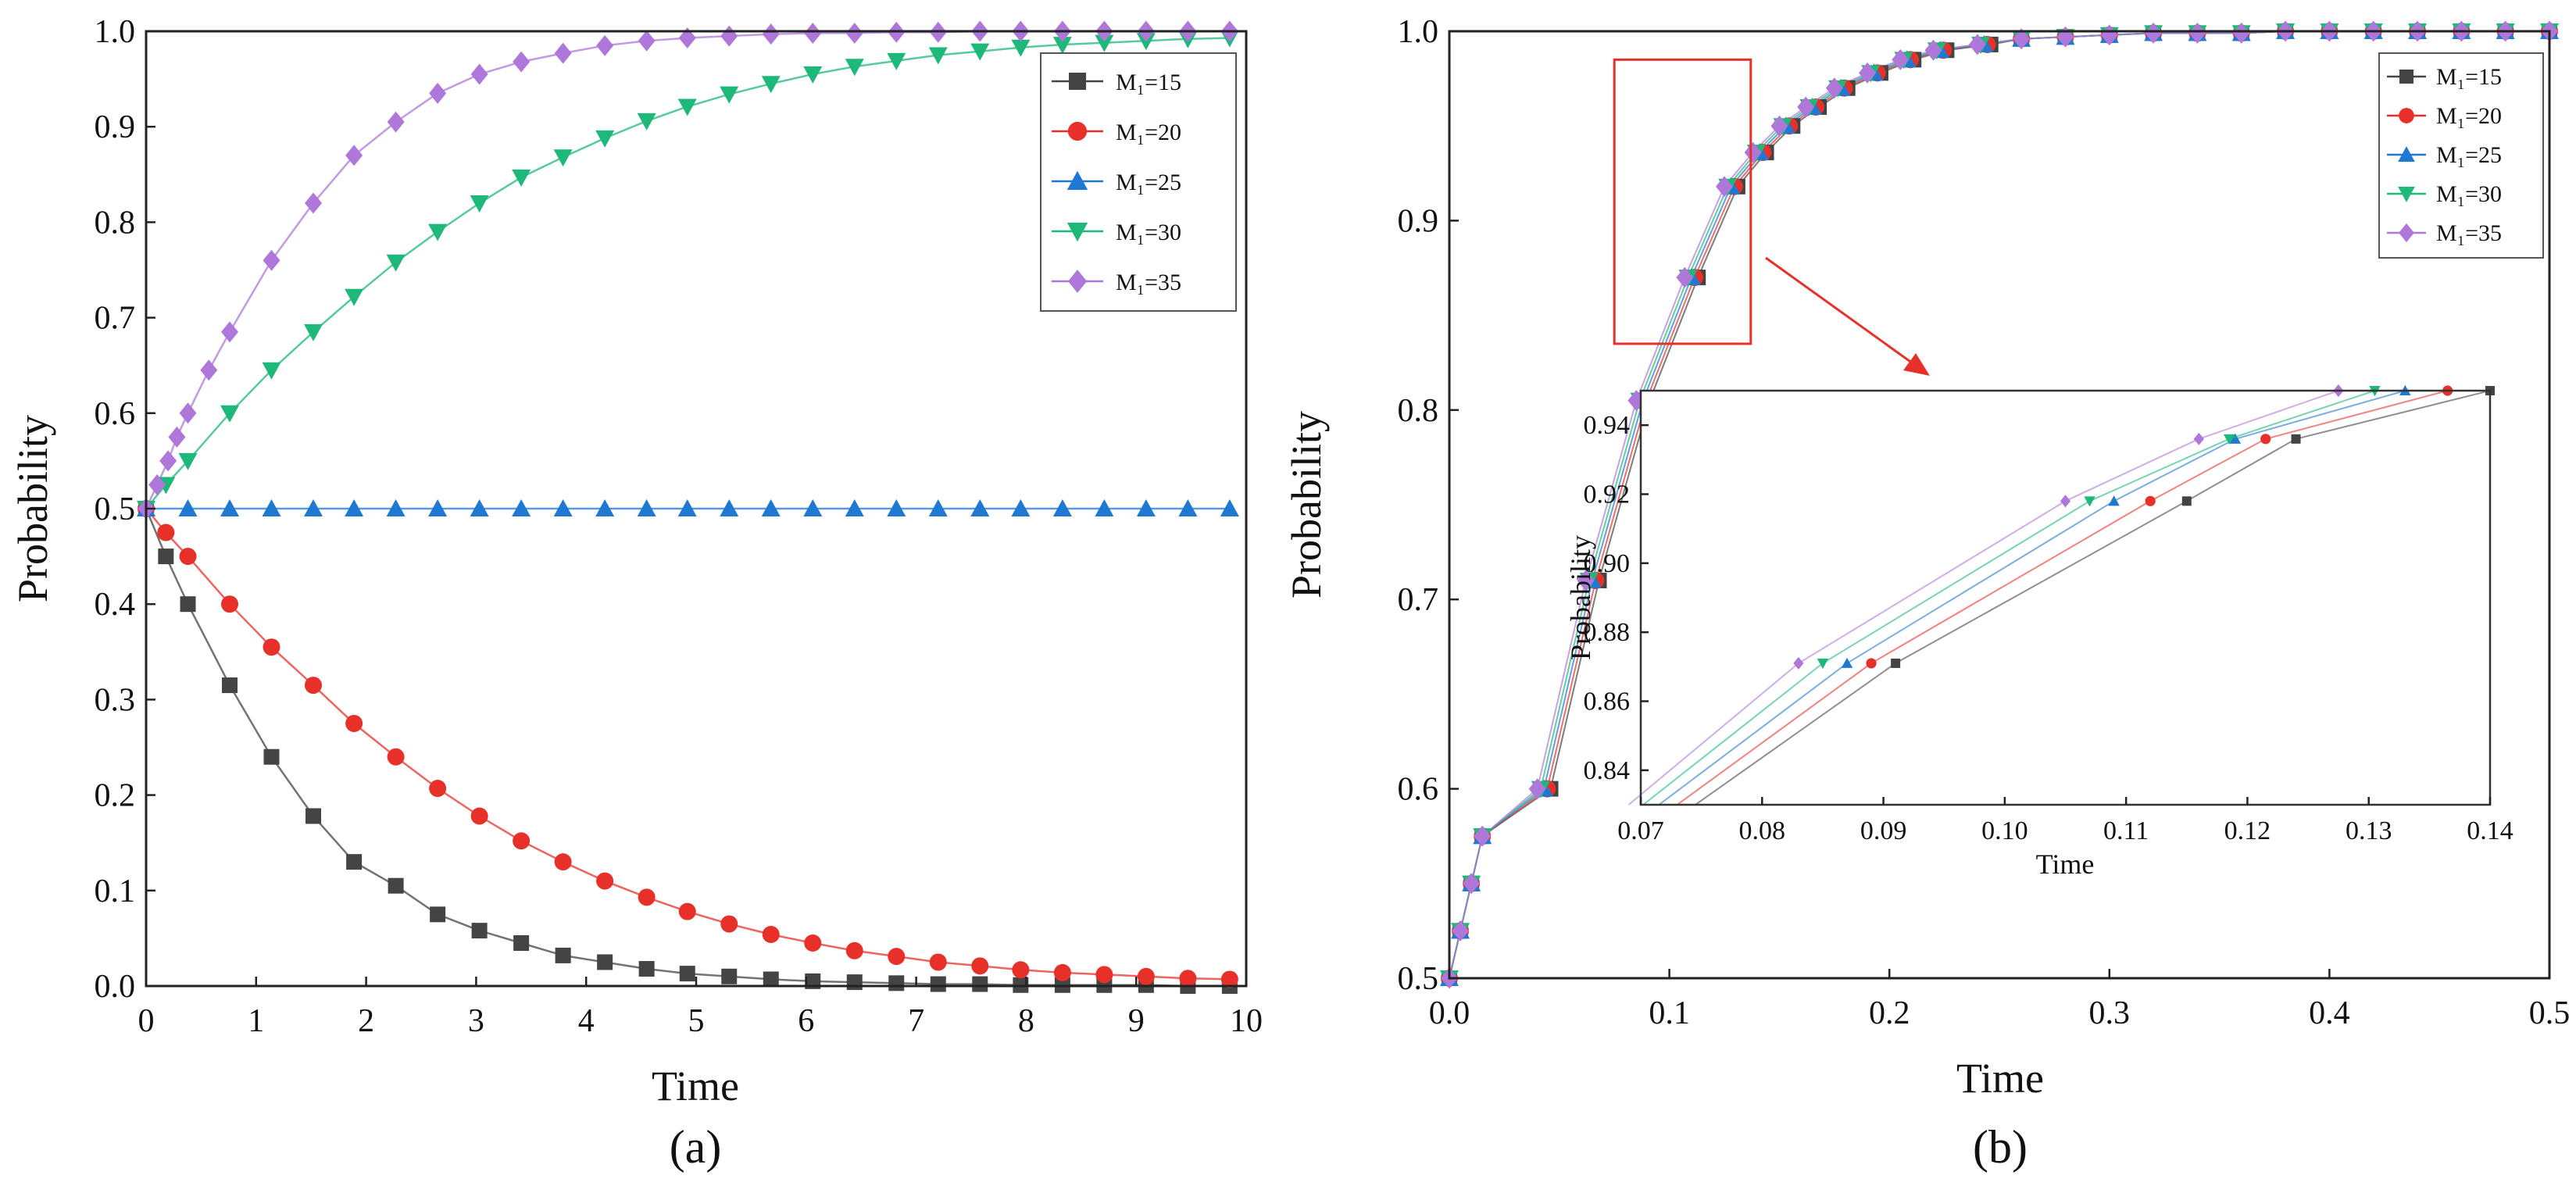 This screenshot has width=2576, height=1179. What do you see at coordinates (2187, 501) in the screenshot?
I see `inset-point-m15` at bounding box center [2187, 501].